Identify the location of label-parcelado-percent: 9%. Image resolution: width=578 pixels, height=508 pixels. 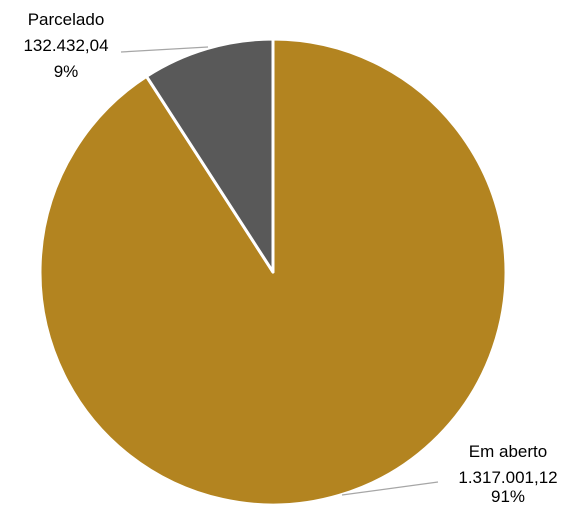
(66, 71).